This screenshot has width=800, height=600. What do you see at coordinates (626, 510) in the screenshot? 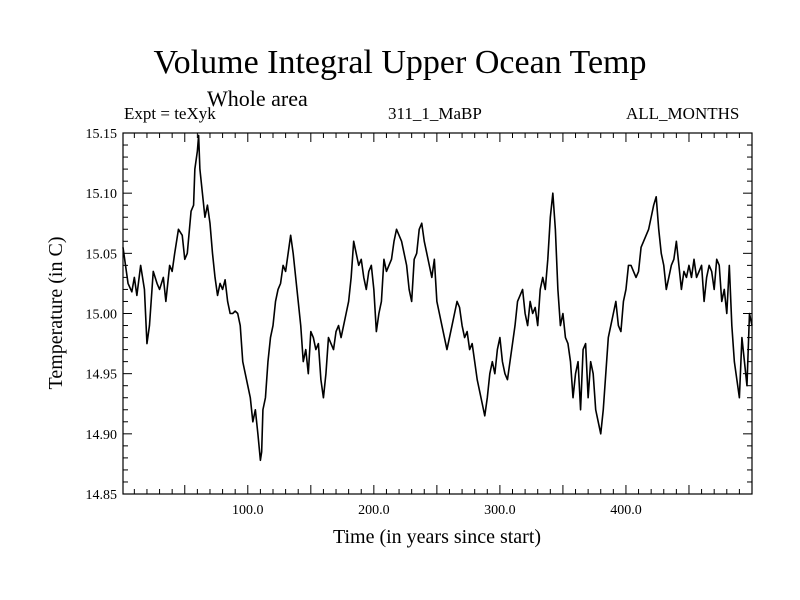
I see `x-tick-label: 400.0` at bounding box center [626, 510].